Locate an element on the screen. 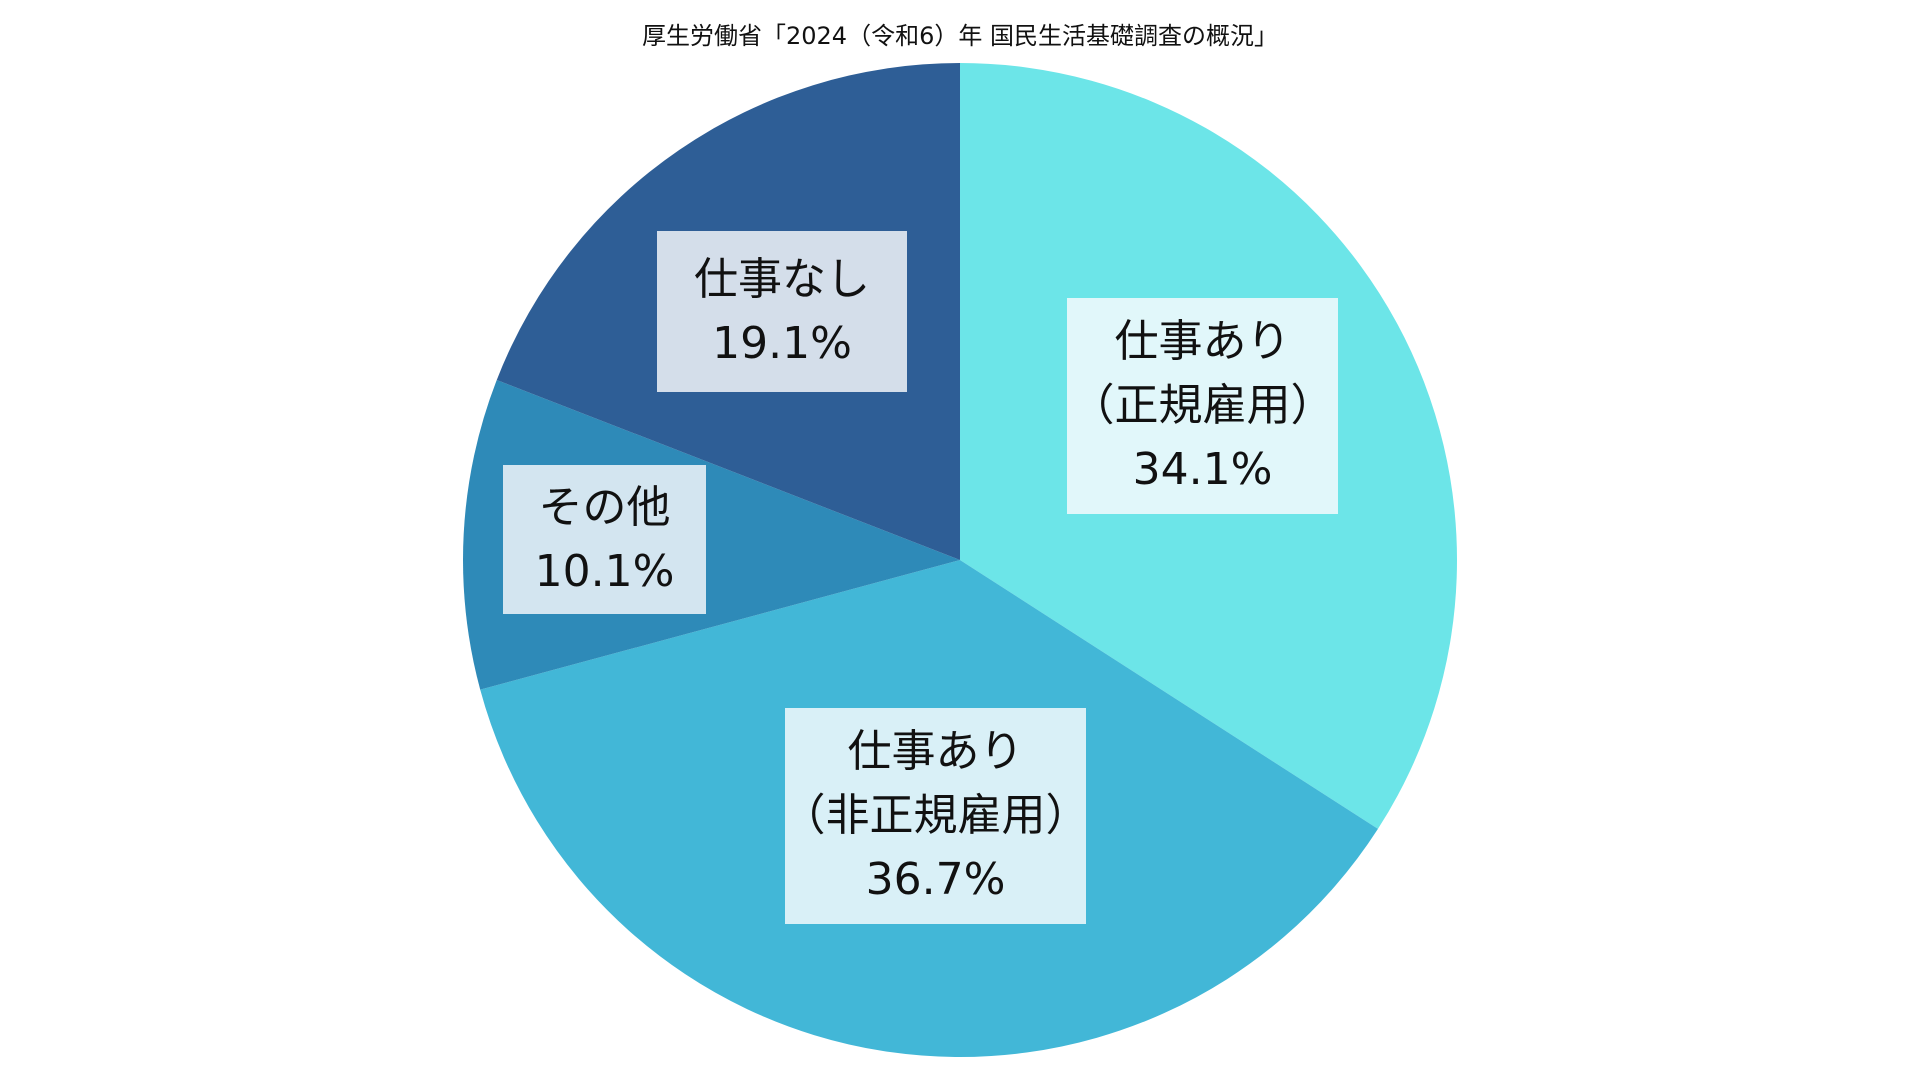 The height and width of the screenshot is (1080, 1920). slice-label-regular-employment: 仕事あり （正規雇用） 34.1% is located at coordinates (1202, 406).